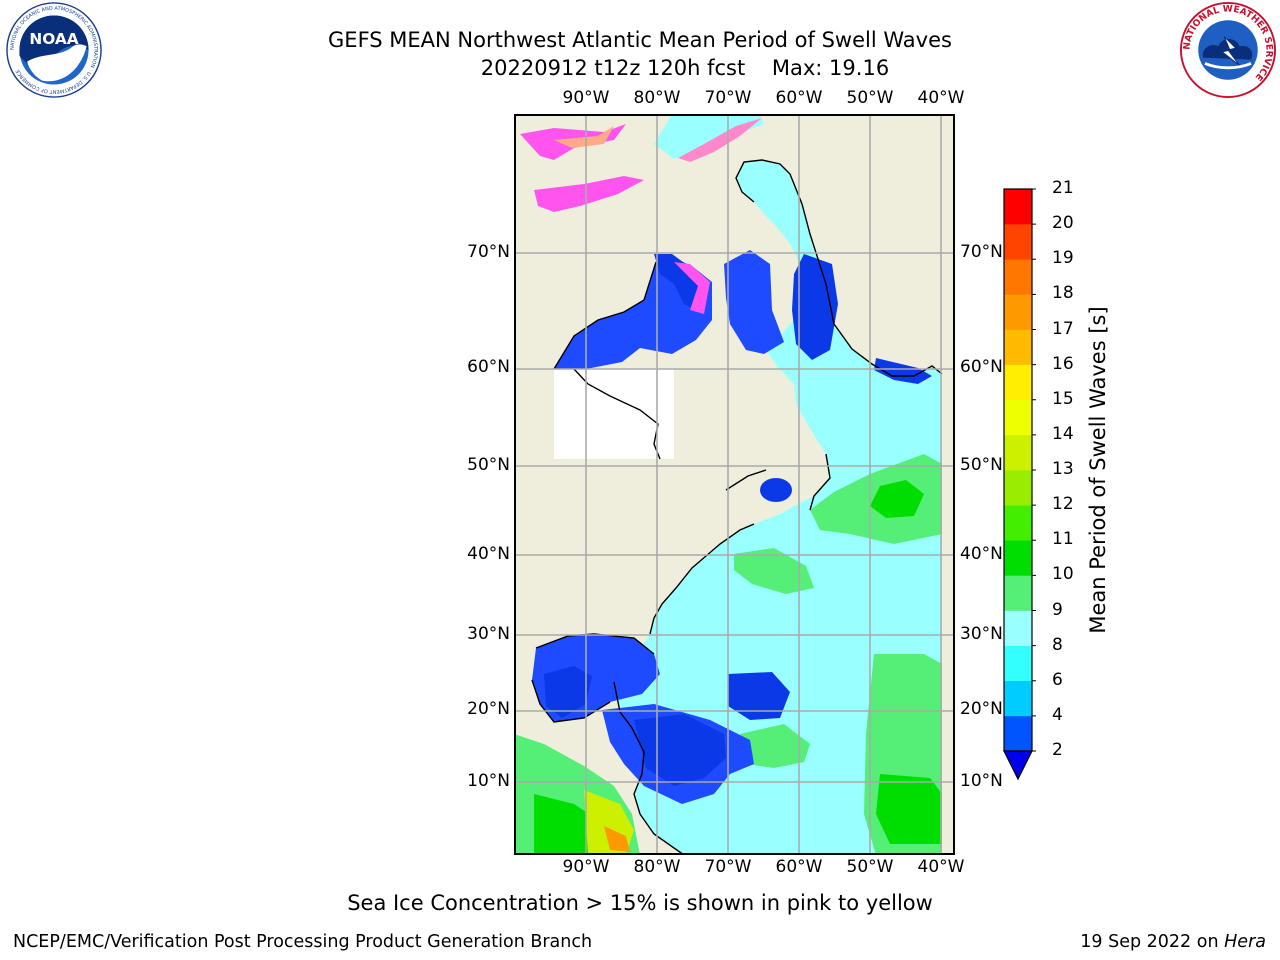  What do you see at coordinates (657, 98) in the screenshot?
I see `lon-label-top-80w: 80°W` at bounding box center [657, 98].